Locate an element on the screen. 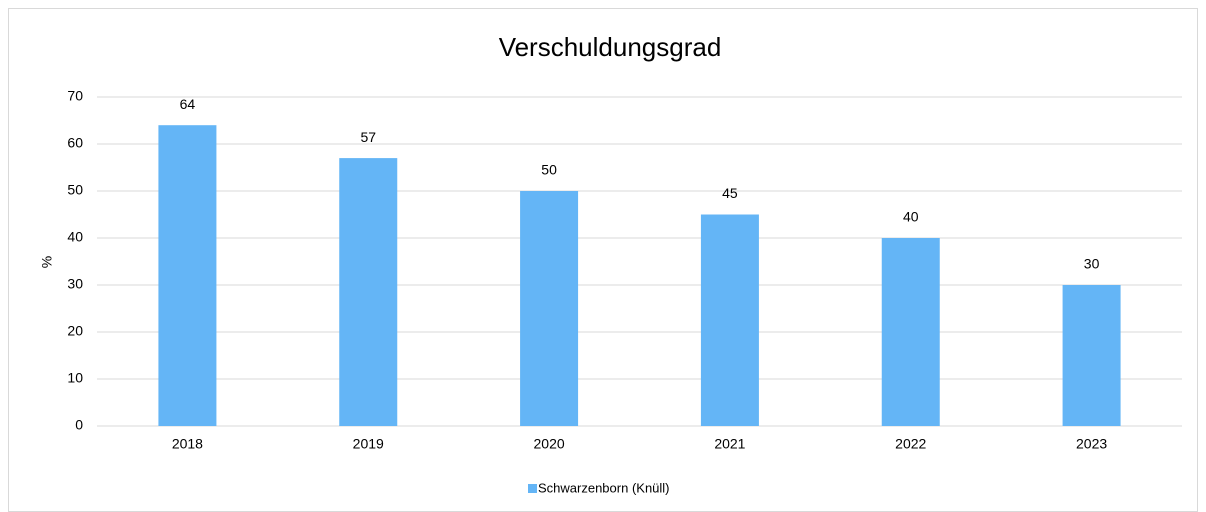 Image resolution: width=1206 pixels, height=512 pixels. y-tick-label: 0 is located at coordinates (79, 425).